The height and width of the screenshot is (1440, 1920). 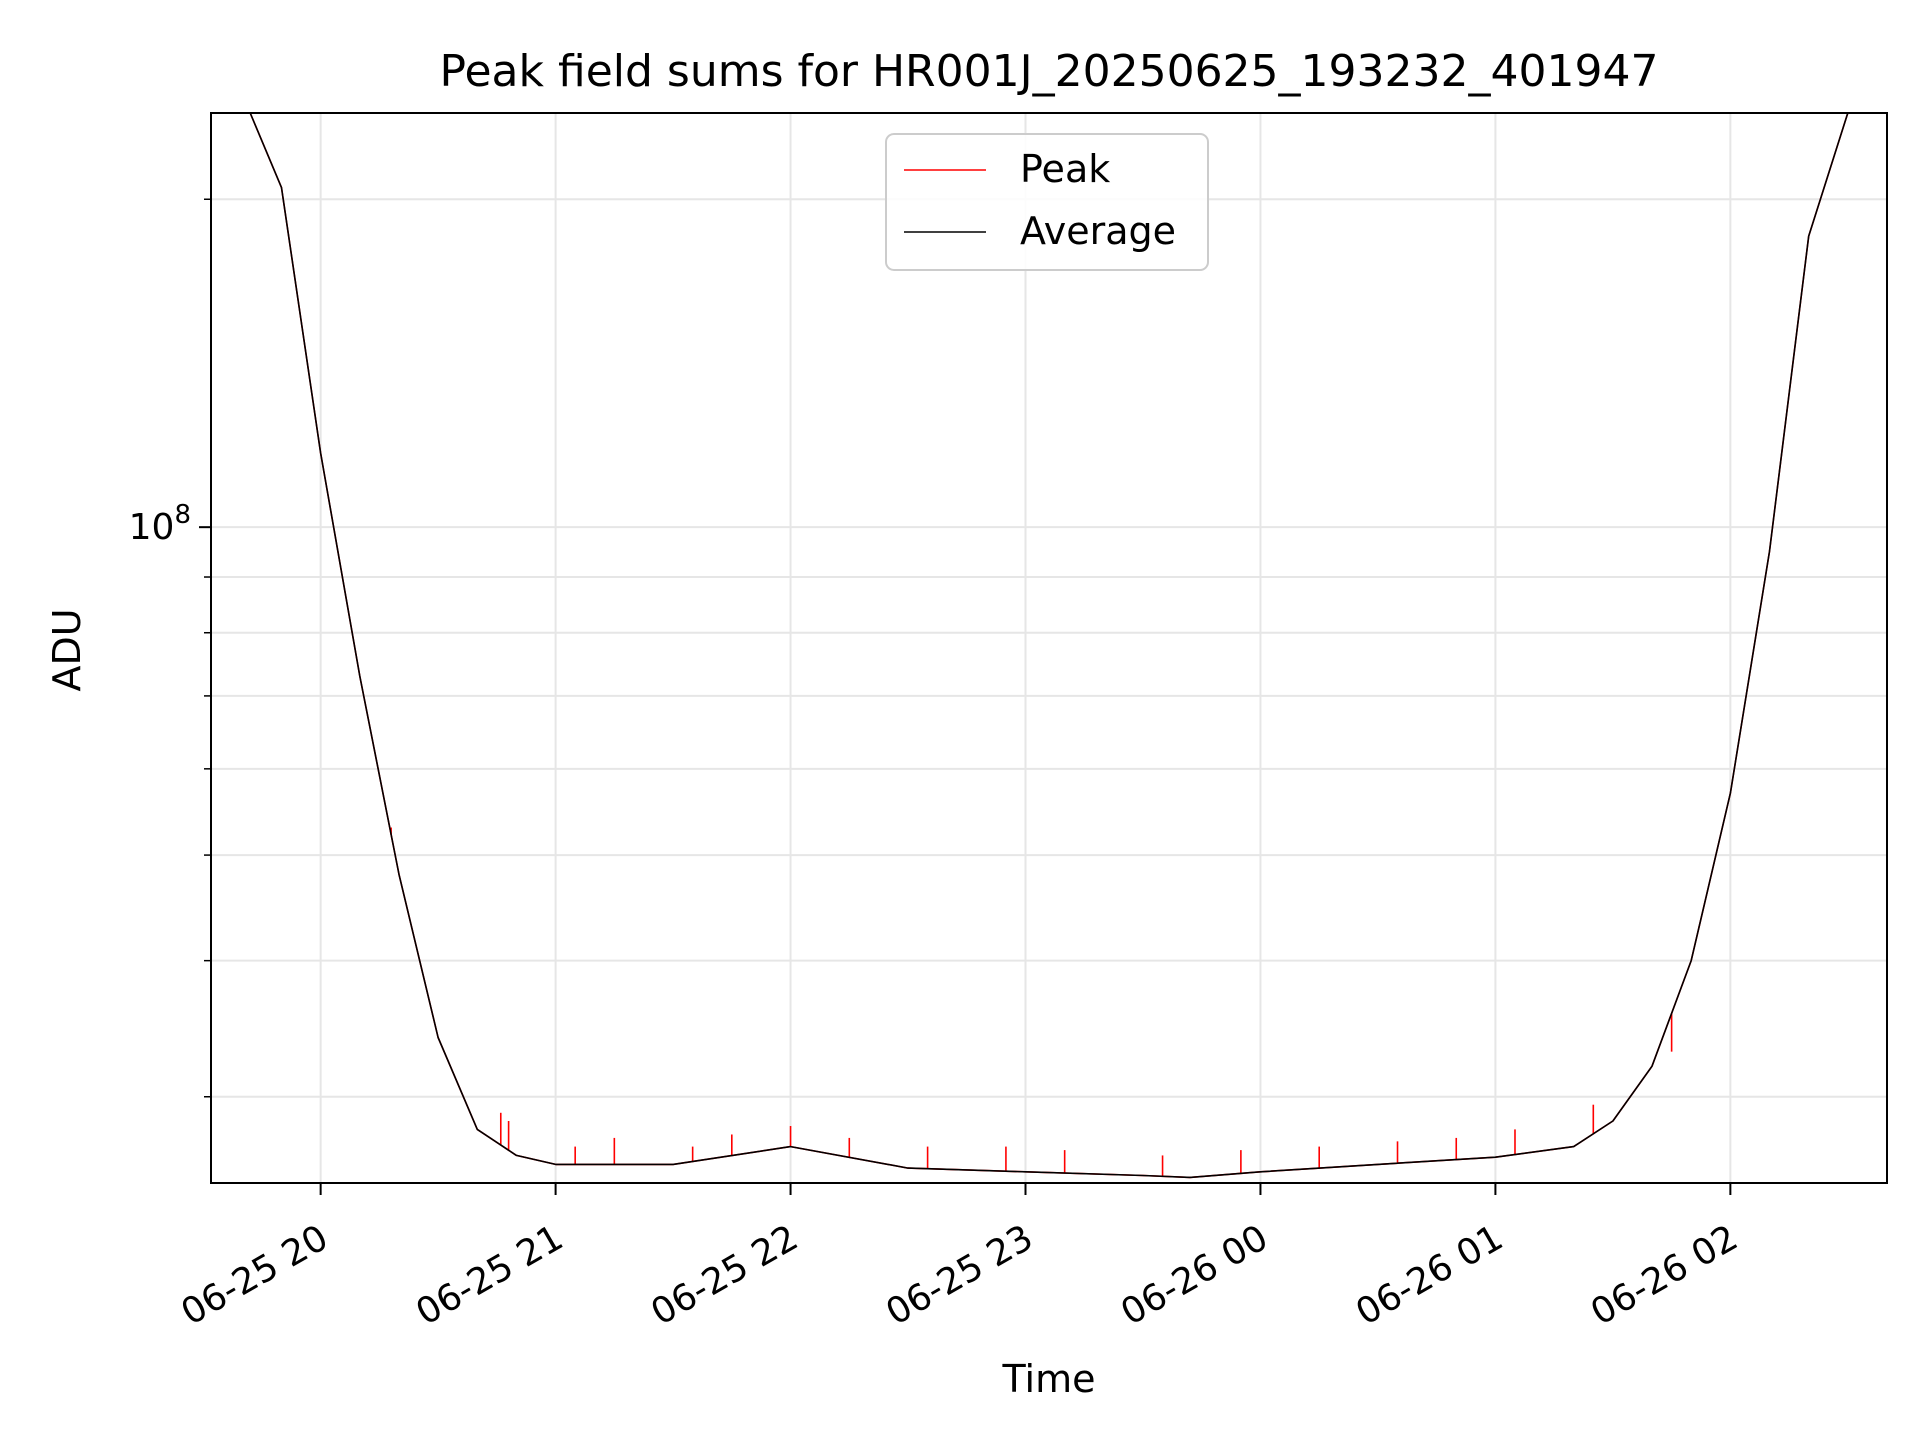 What do you see at coordinates (1049, 1379) in the screenshot?
I see `x-axis-label: Time` at bounding box center [1049, 1379].